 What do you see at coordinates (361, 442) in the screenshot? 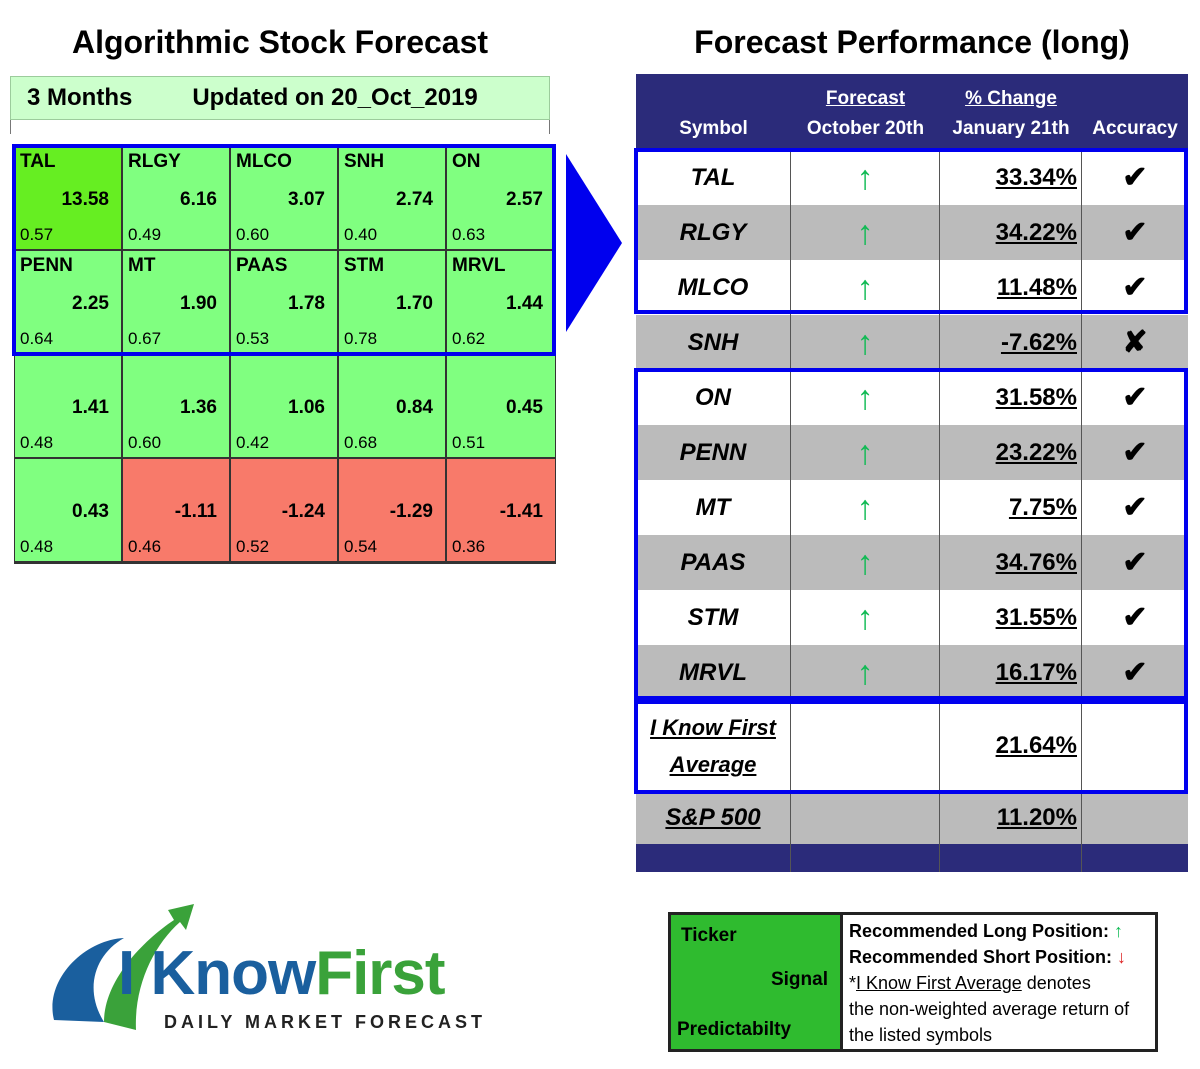
I see `cell-predictability: 0.68` at bounding box center [361, 442].